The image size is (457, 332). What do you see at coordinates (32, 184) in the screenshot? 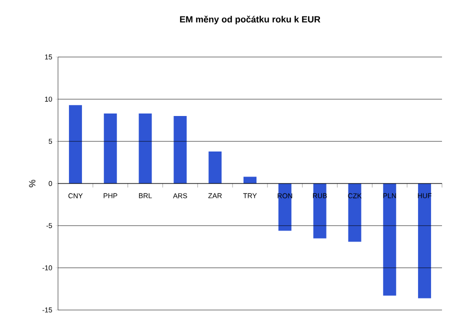
I see `y-axis-title: %` at bounding box center [32, 184].